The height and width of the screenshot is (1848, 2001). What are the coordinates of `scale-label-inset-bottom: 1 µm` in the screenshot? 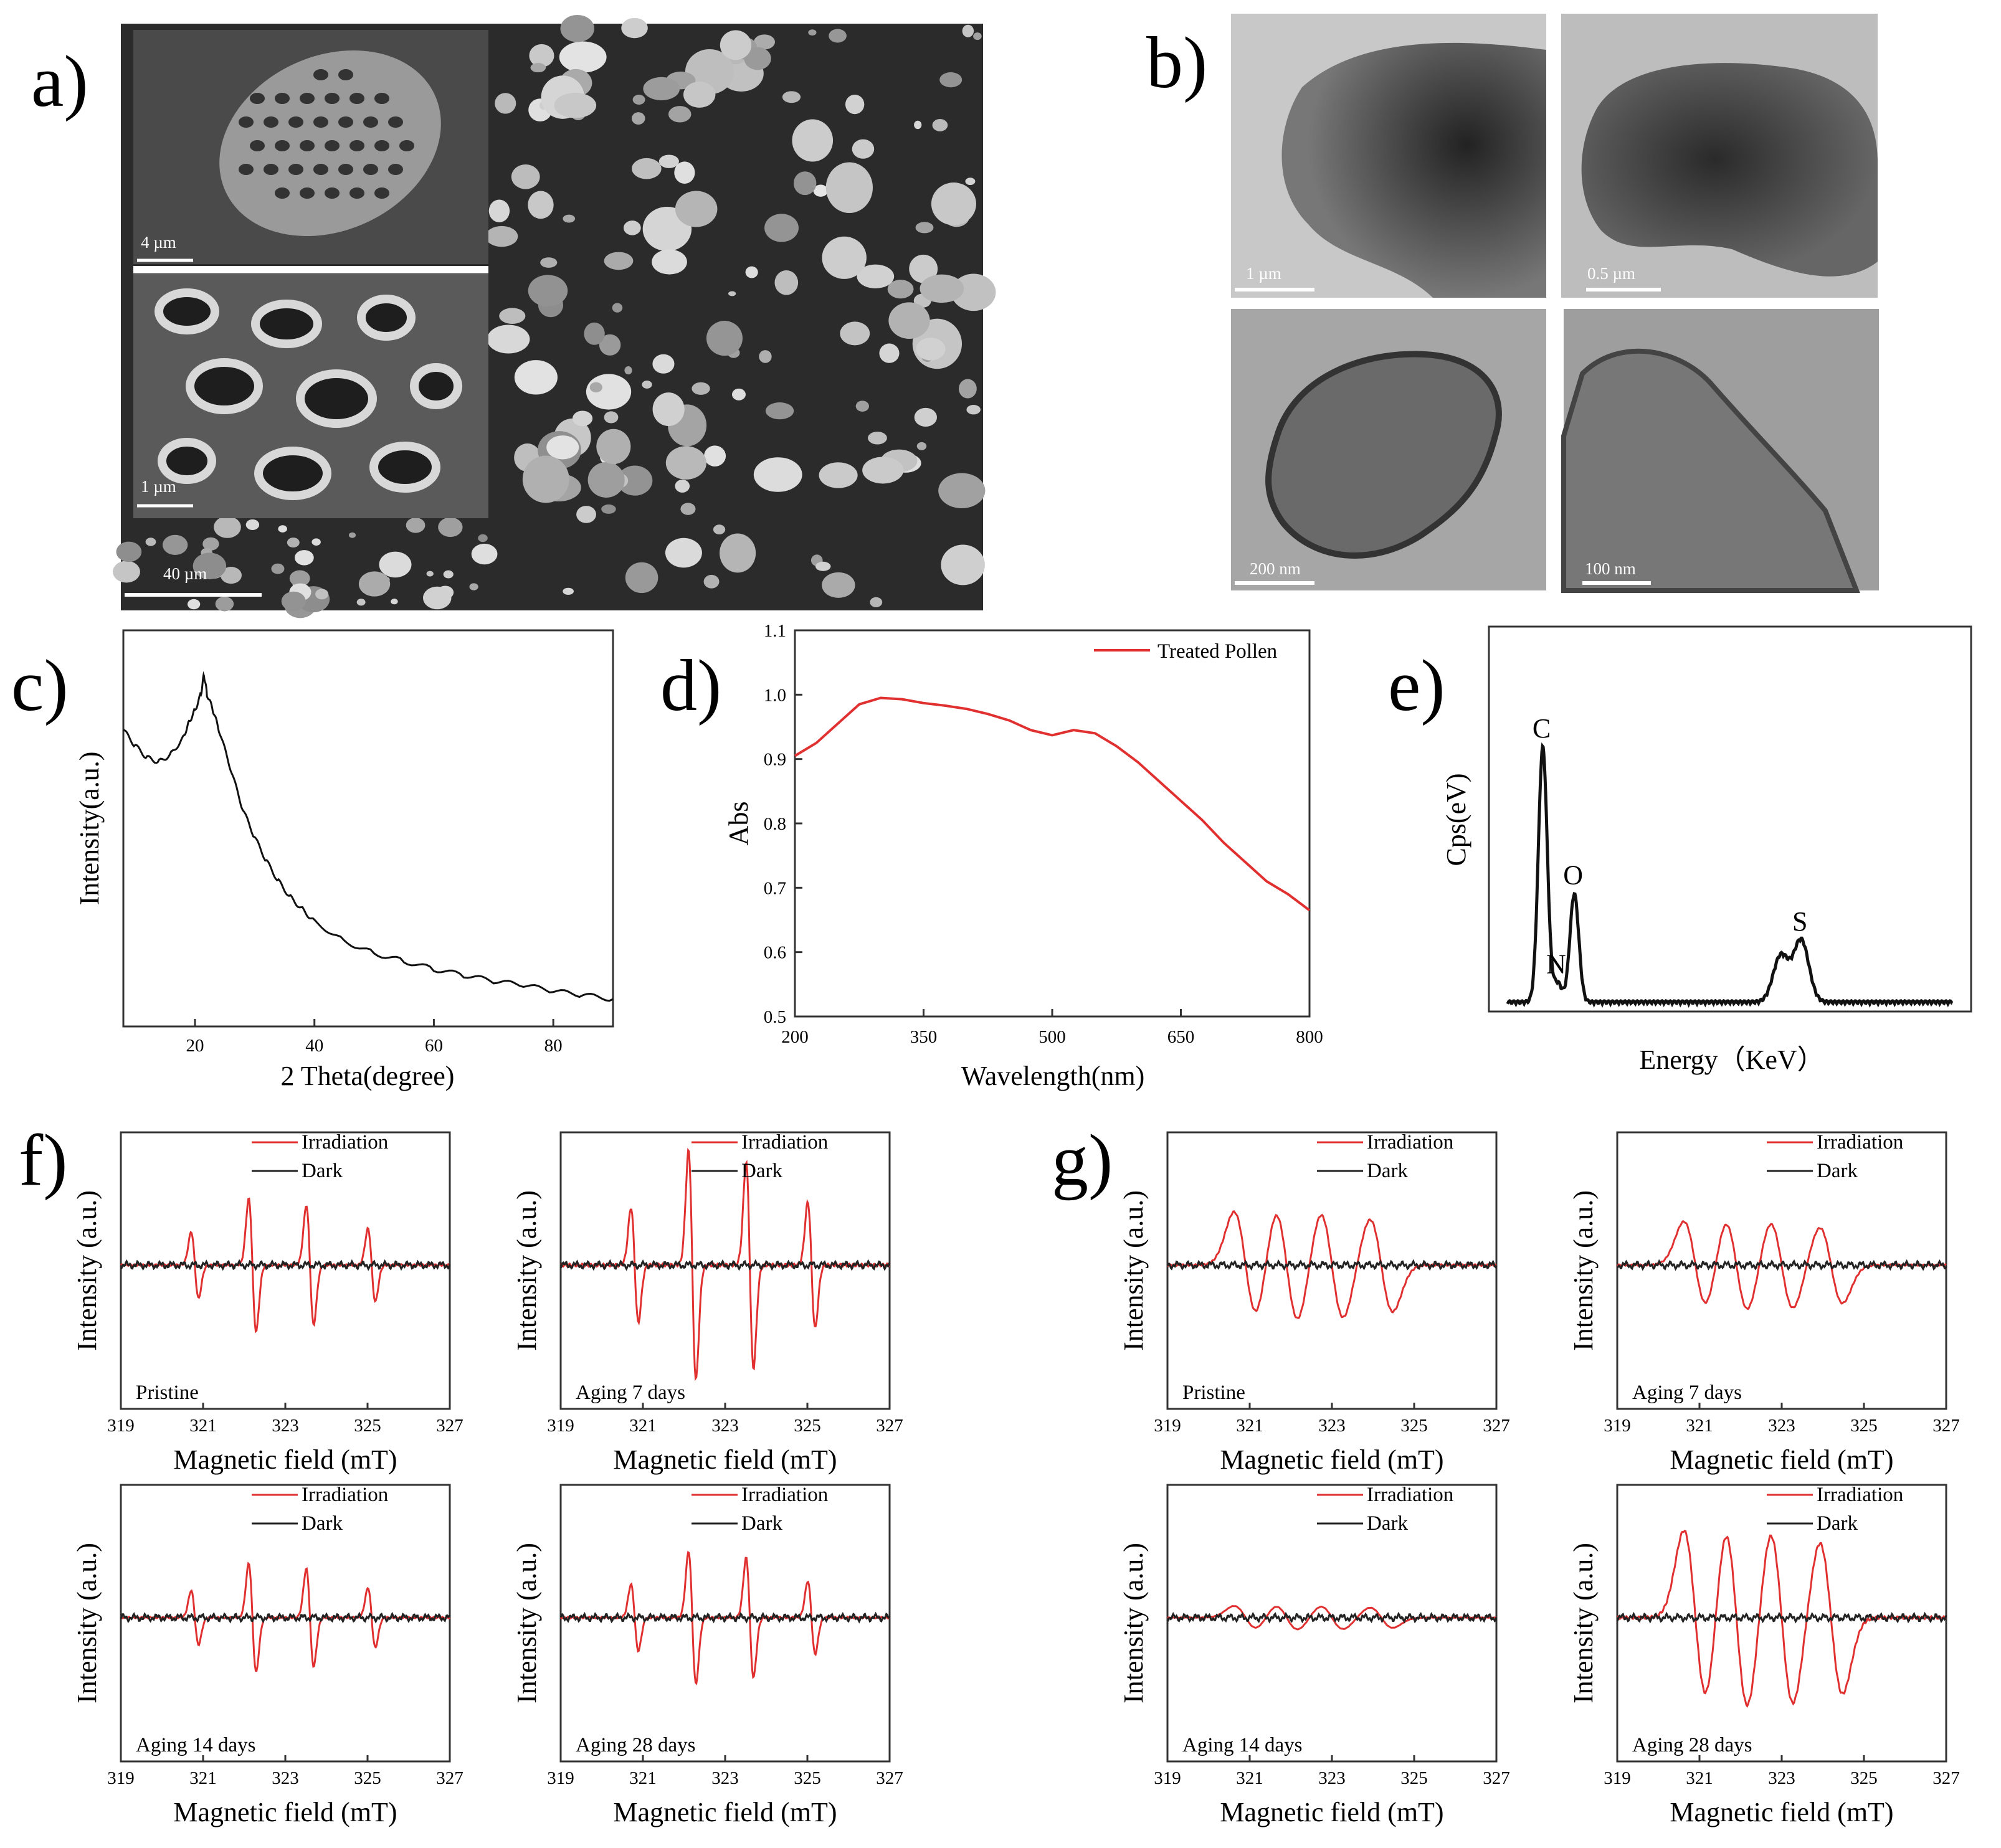 It's located at (159, 486).